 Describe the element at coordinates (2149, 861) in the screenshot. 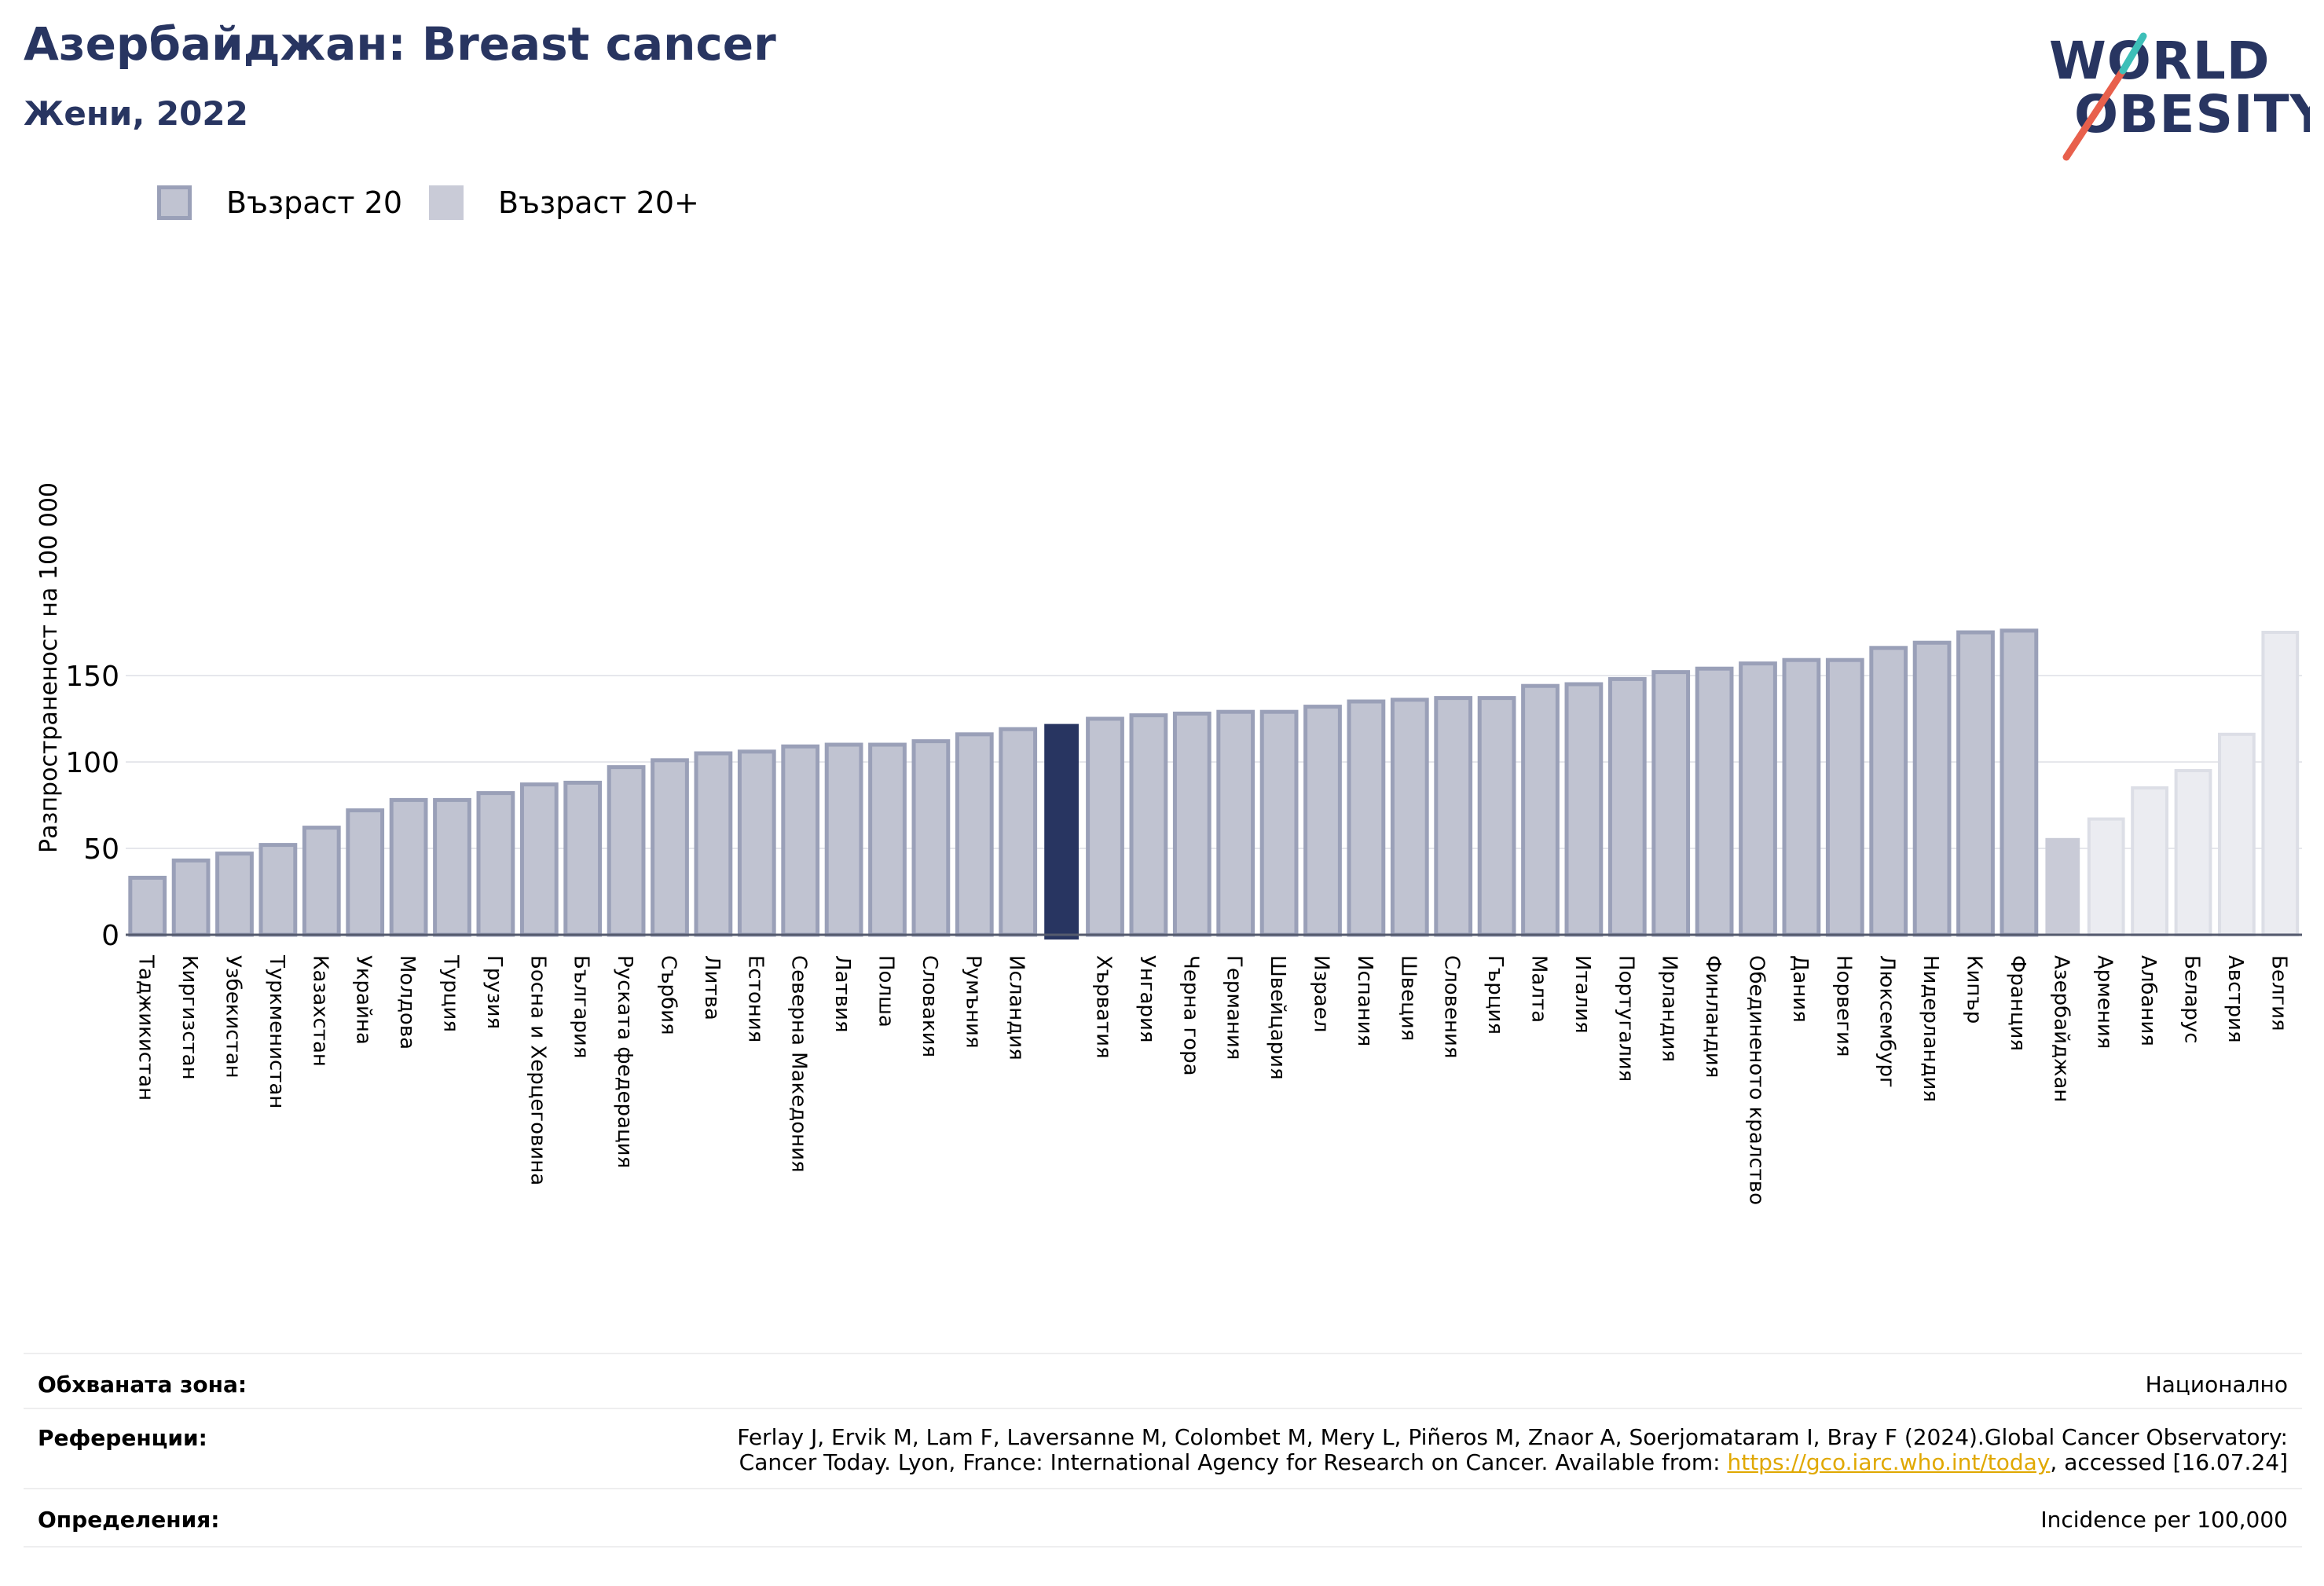

I see `bar-Албания` at that location.